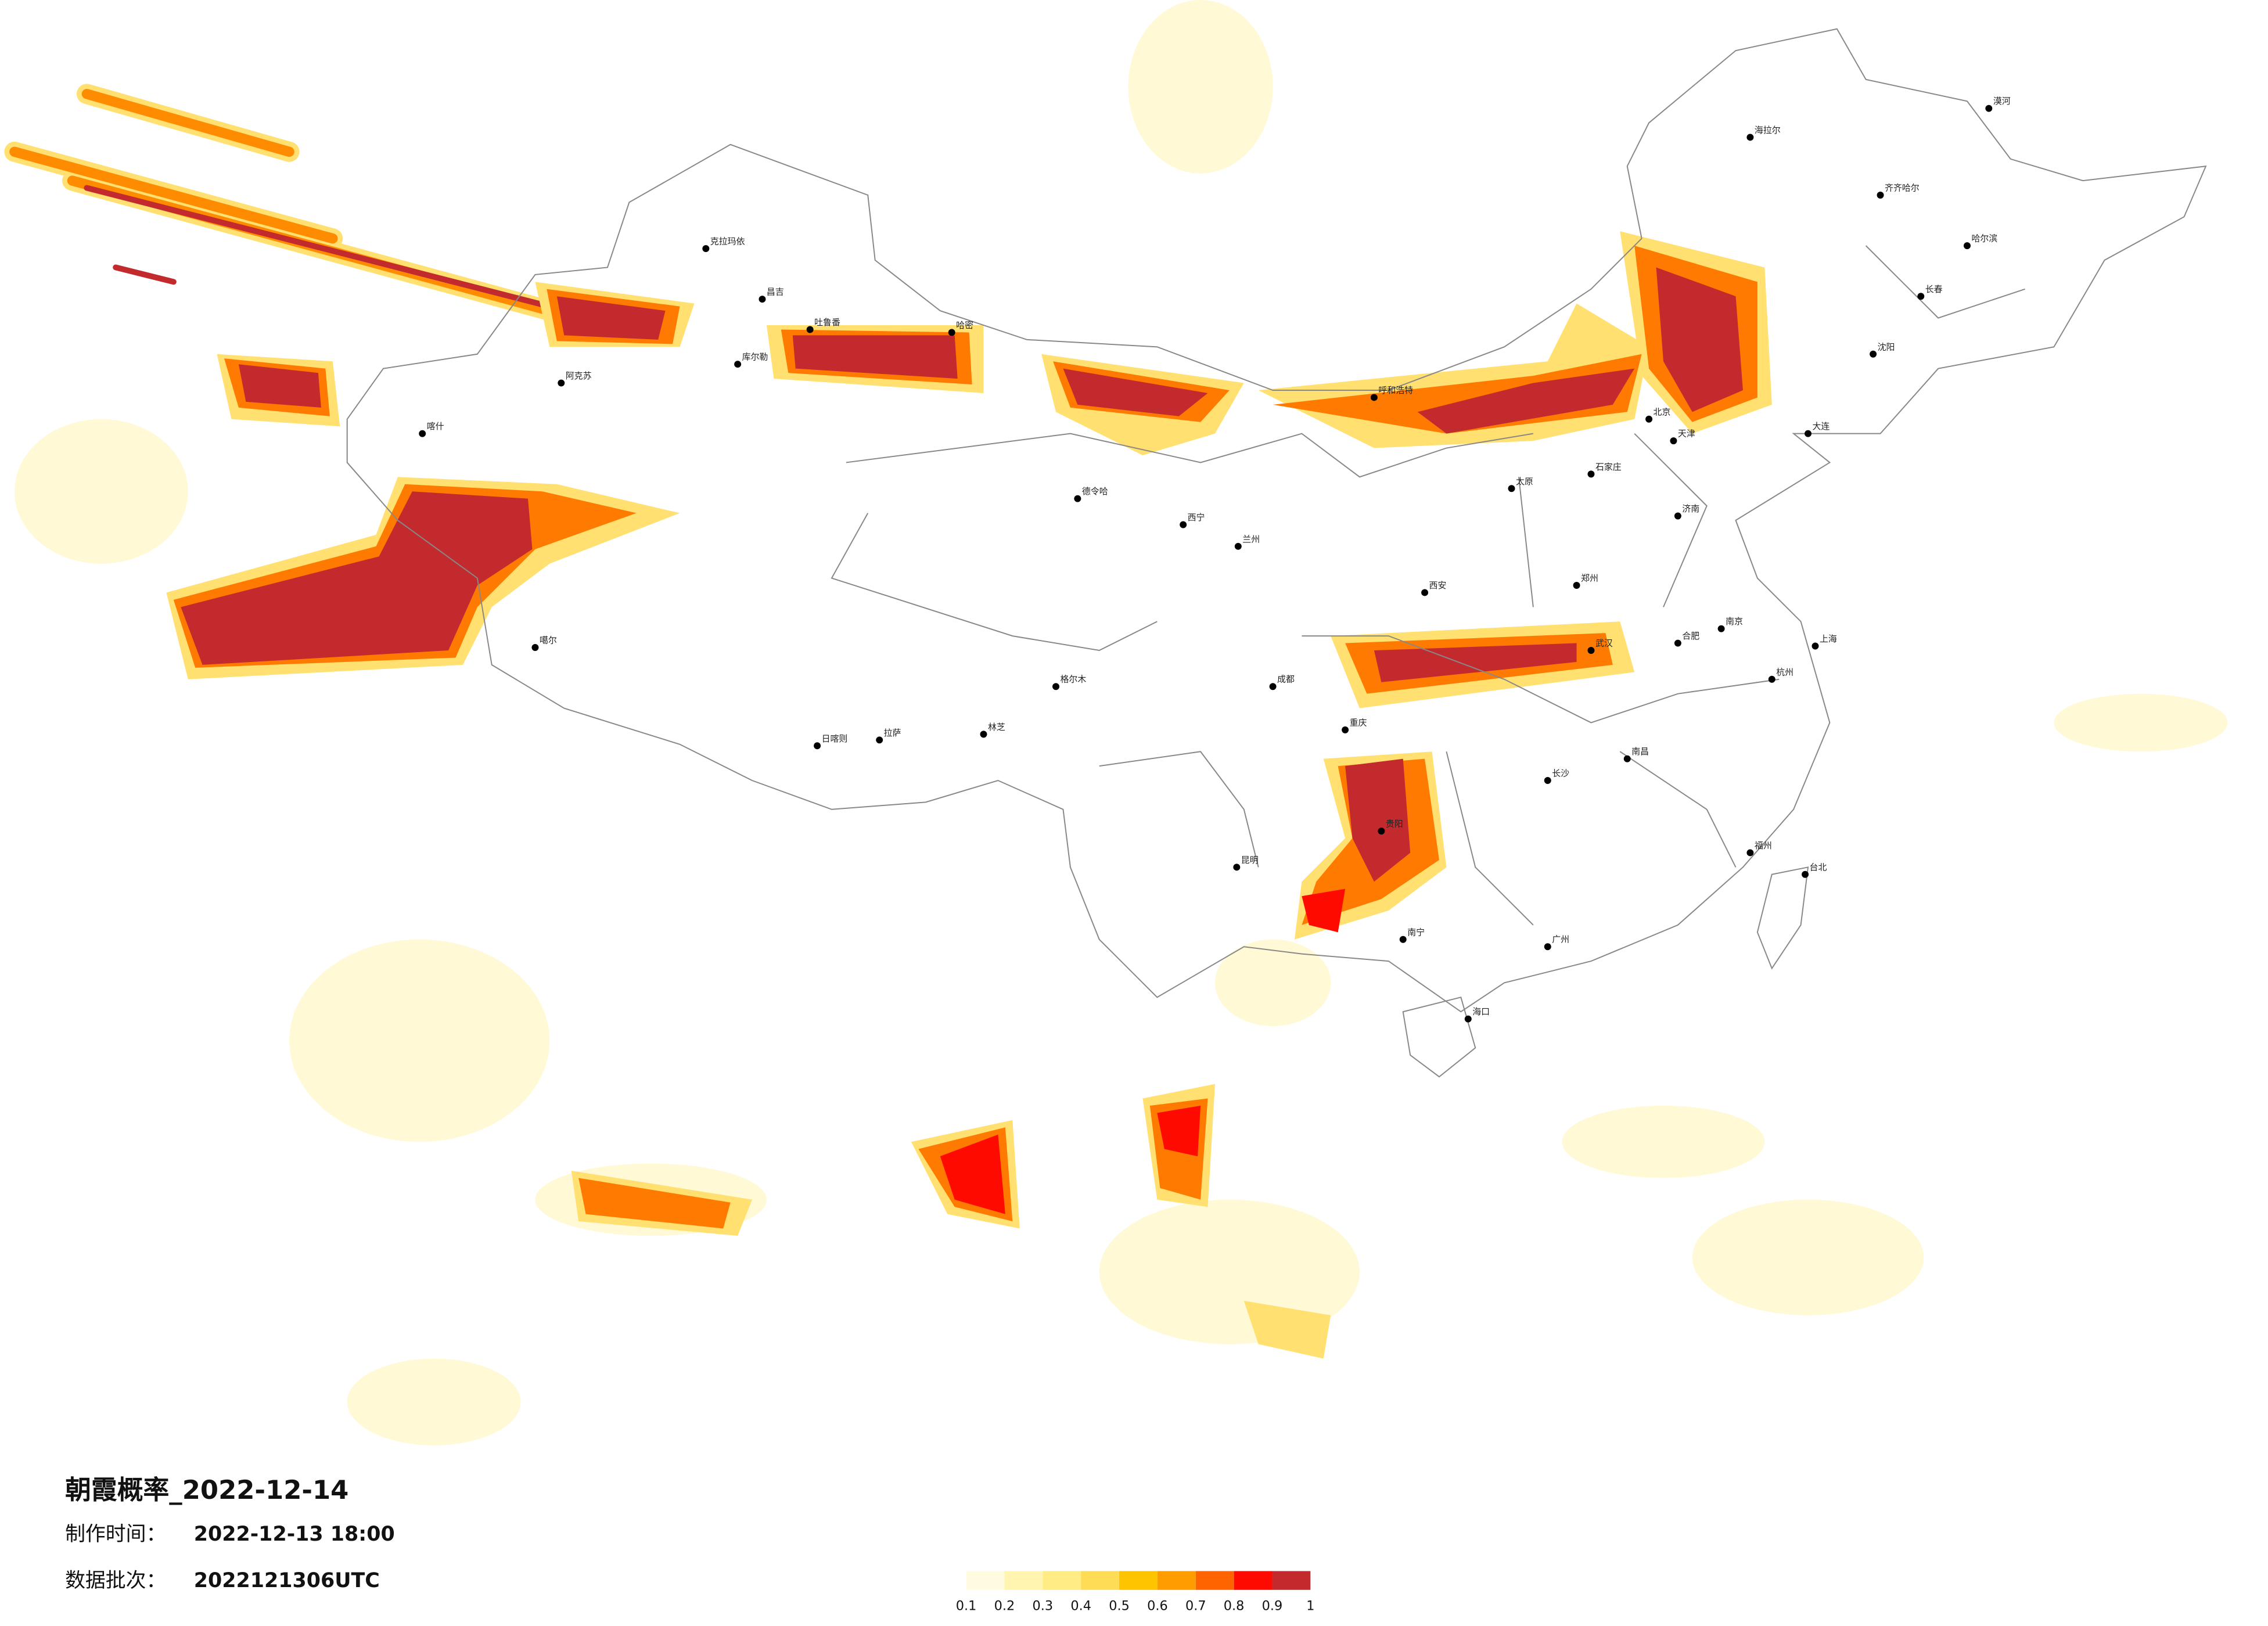  What do you see at coordinates (579, 376) in the screenshot?
I see `city-label: 阿克苏` at bounding box center [579, 376].